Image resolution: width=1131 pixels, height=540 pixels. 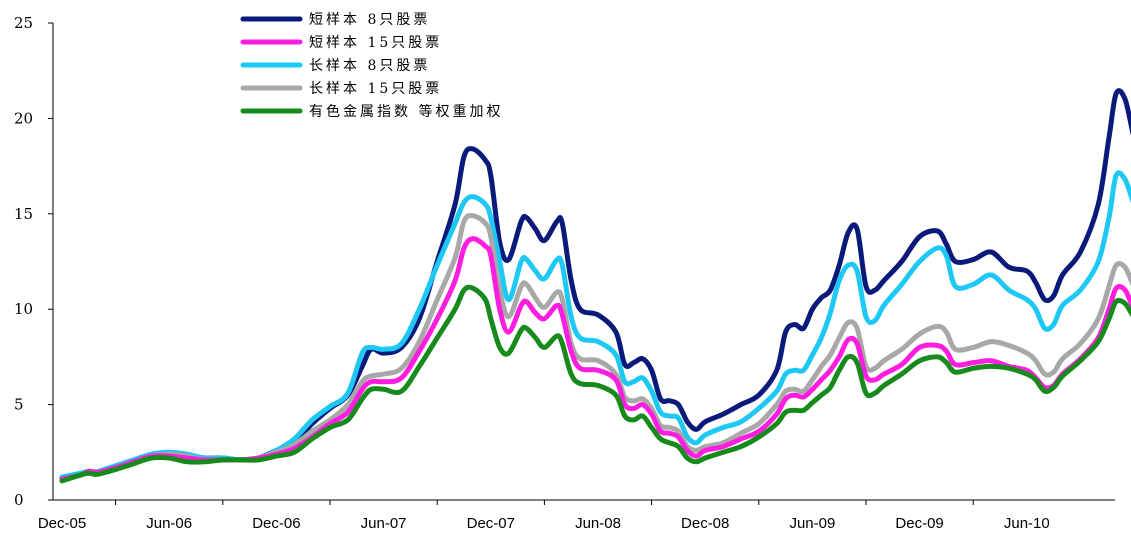 I want to click on x-tick-label: Dec-05, so click(x=62, y=523).